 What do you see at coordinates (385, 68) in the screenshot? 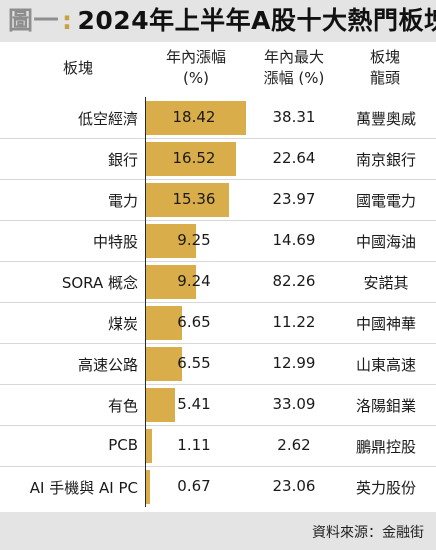
I see `header-leader: 板塊 龍頭` at bounding box center [385, 68].